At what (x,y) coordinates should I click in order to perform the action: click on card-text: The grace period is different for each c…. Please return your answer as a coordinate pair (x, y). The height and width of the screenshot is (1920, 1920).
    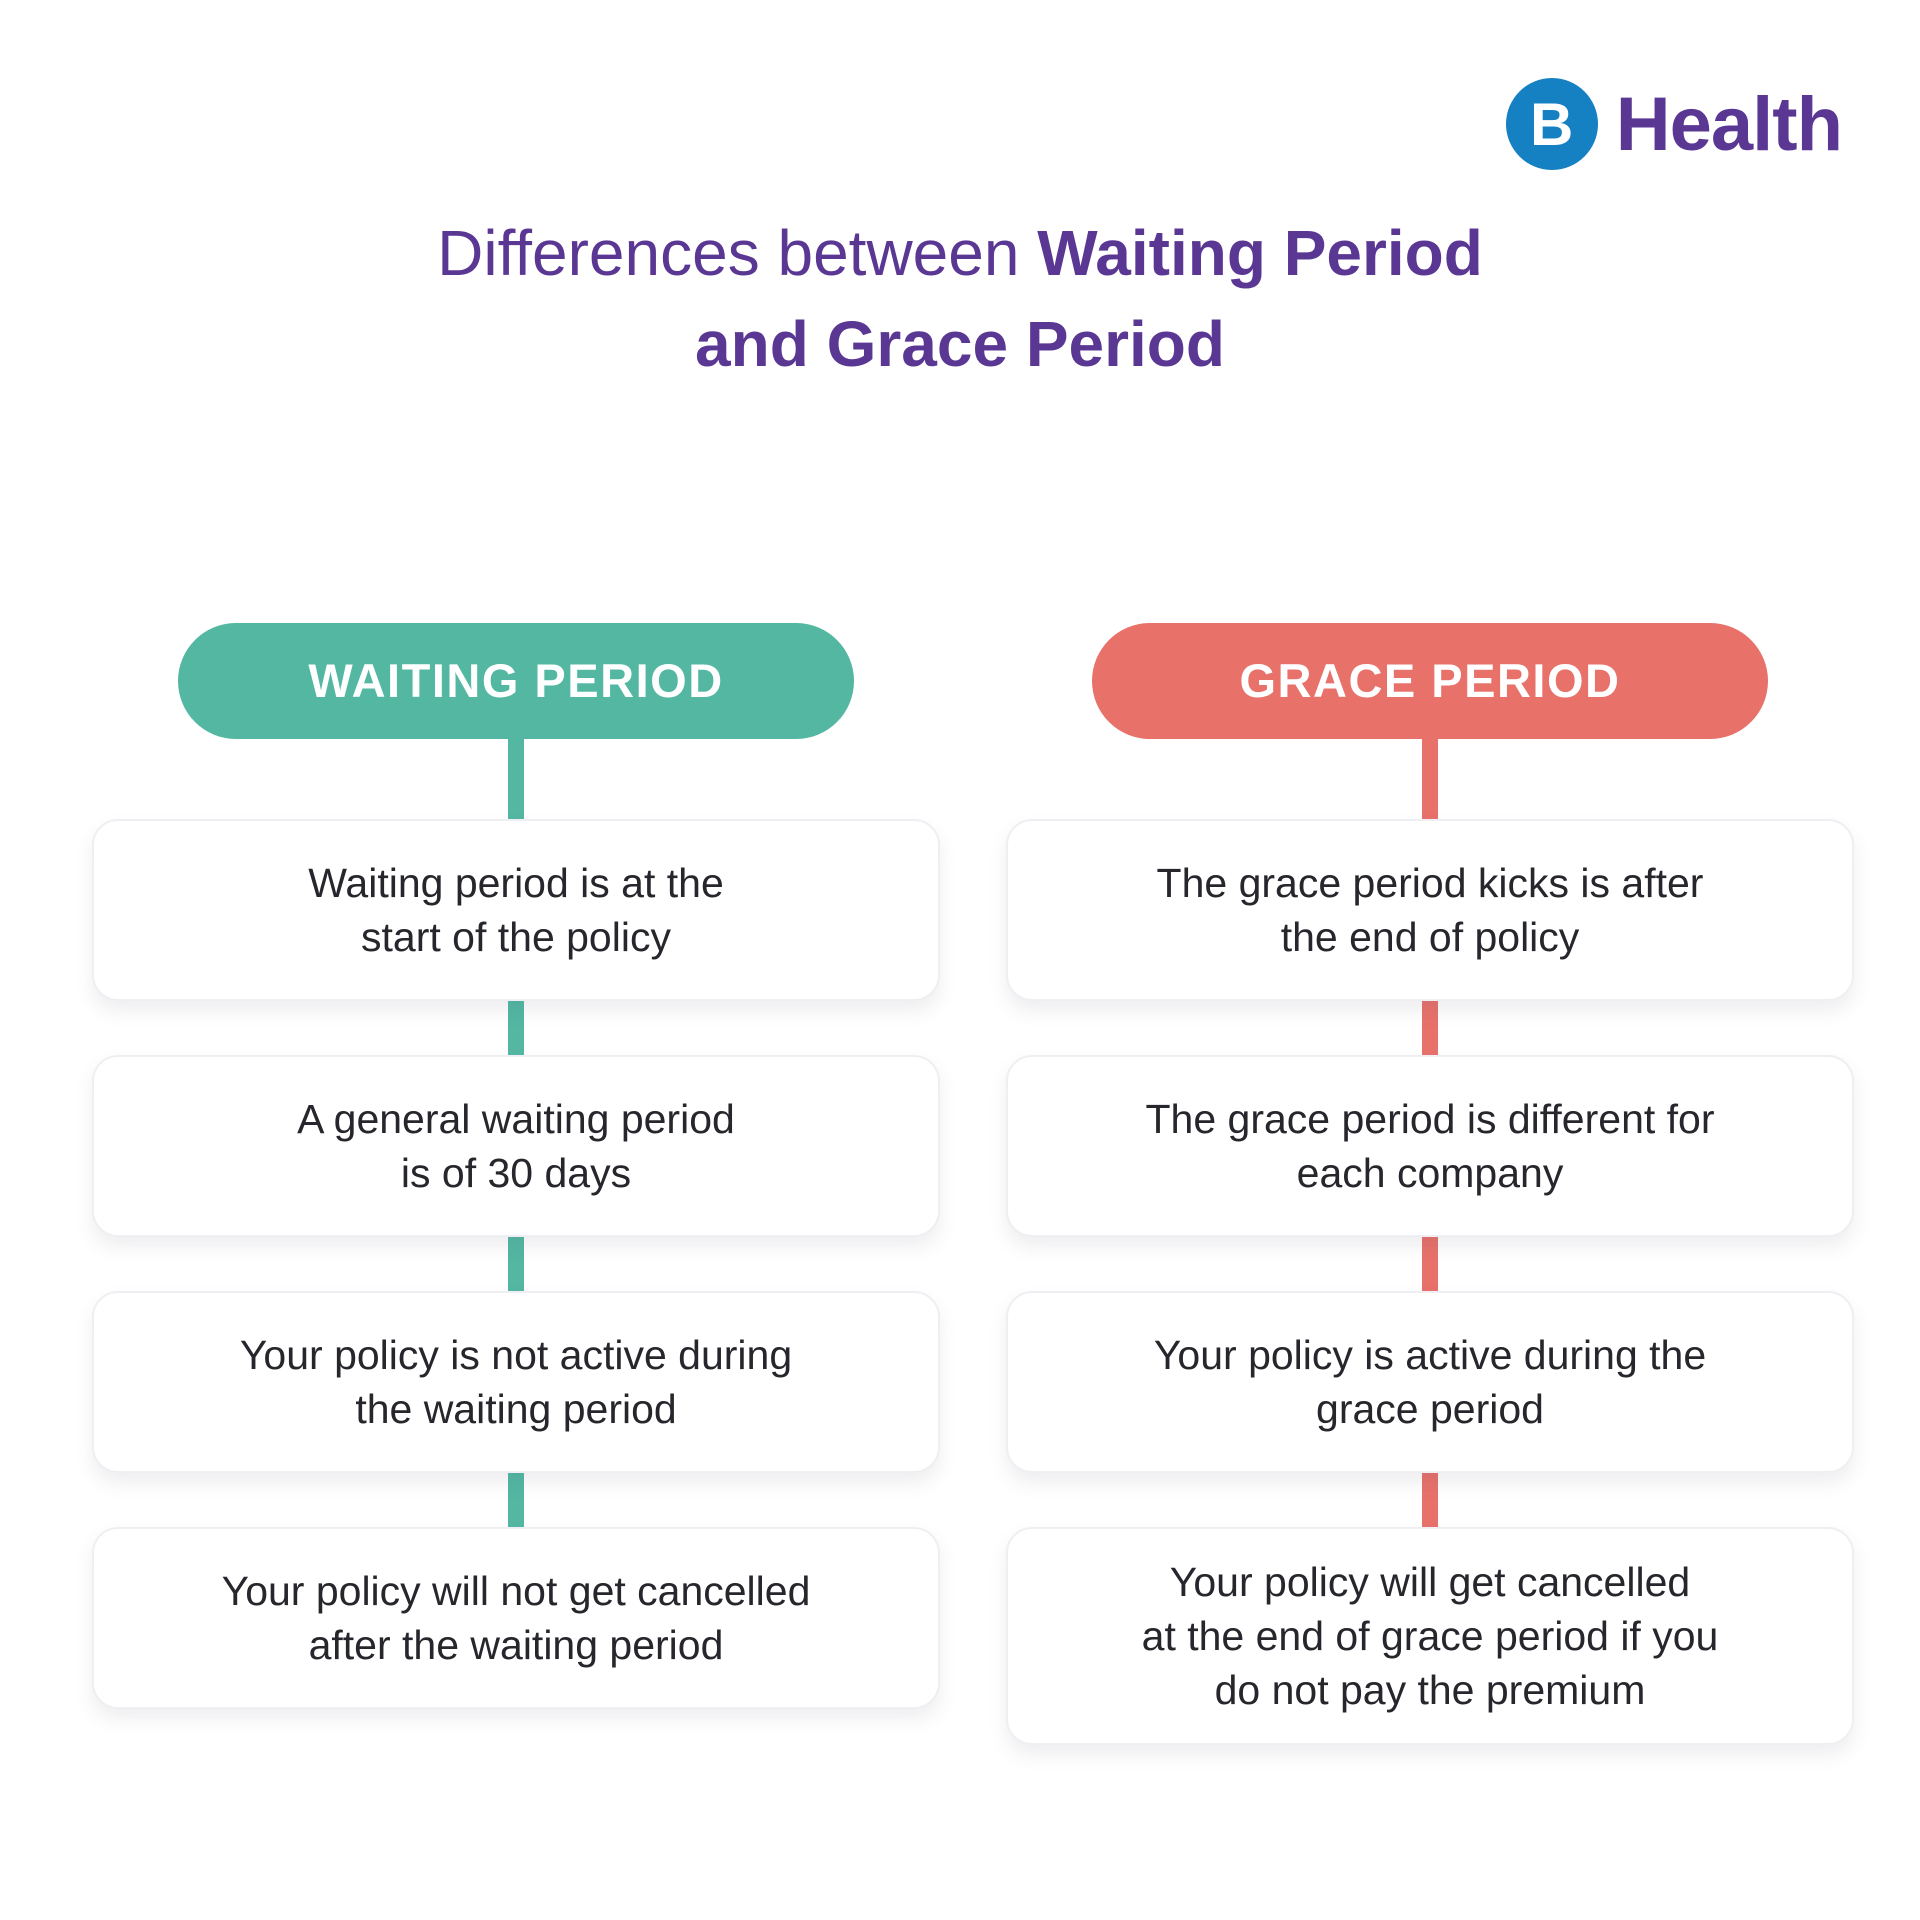
    Looking at the image, I should click on (1430, 1145).